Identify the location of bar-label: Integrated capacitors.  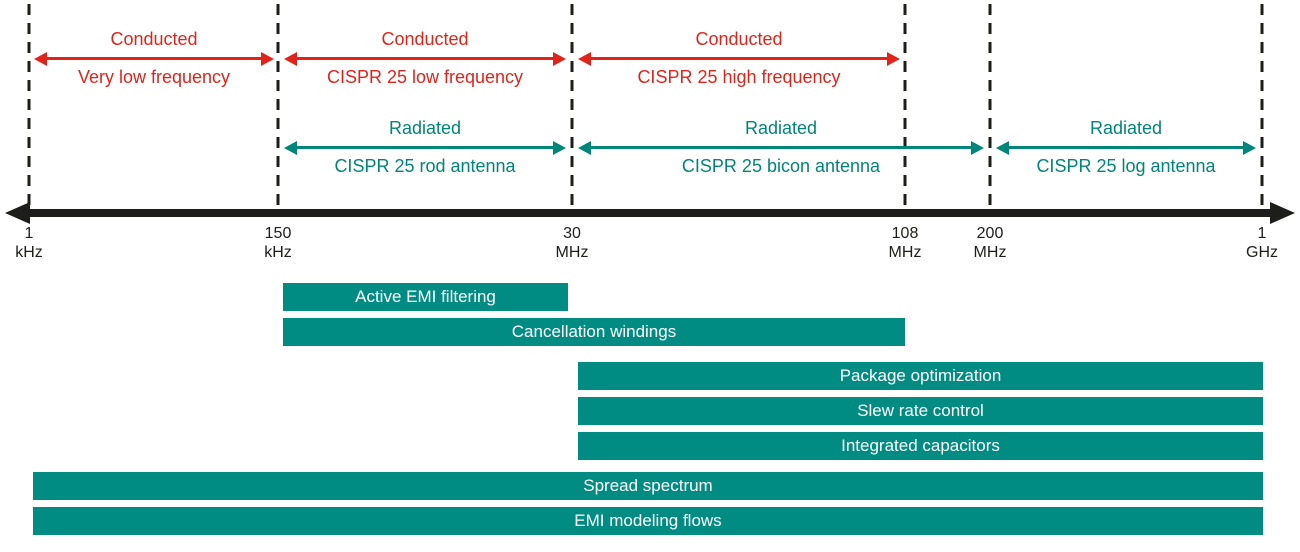
(920, 445).